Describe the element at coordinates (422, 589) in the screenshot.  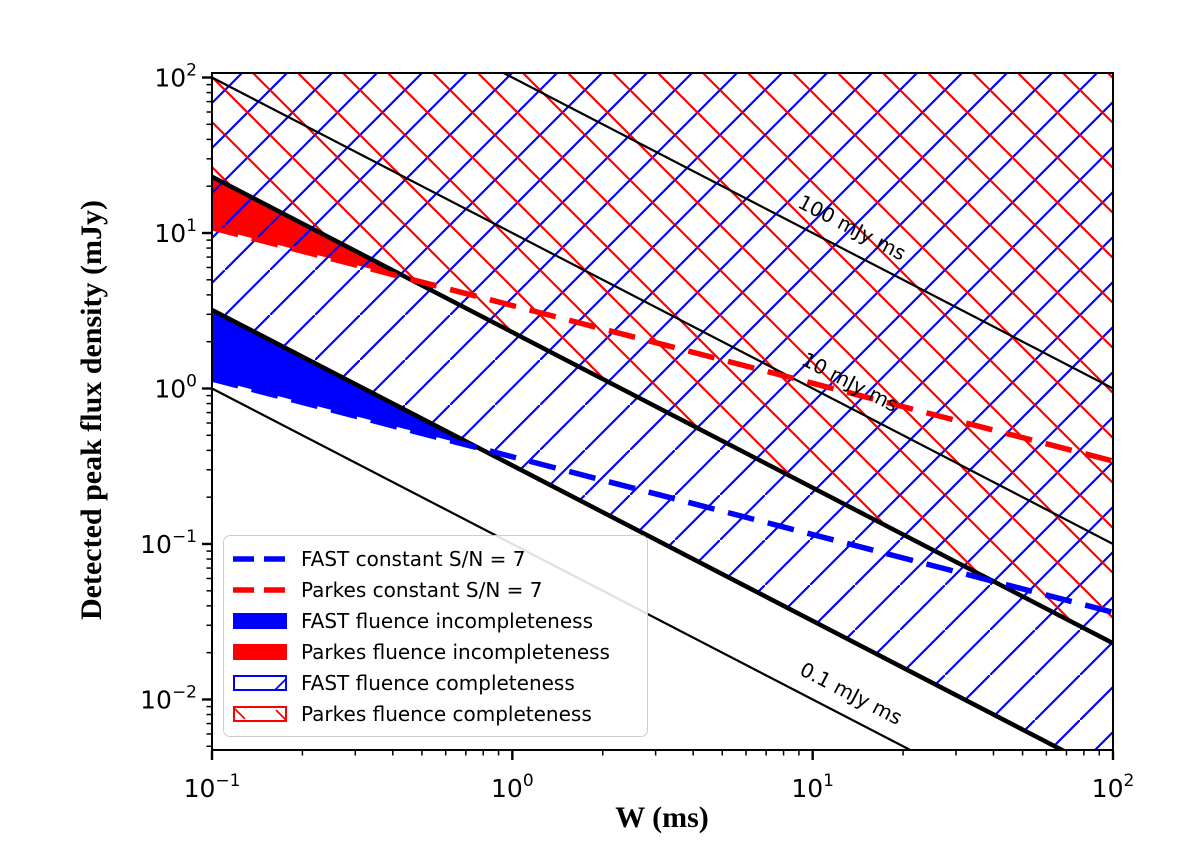
I see `legend-label: Parkes constant S/N = 7` at that location.